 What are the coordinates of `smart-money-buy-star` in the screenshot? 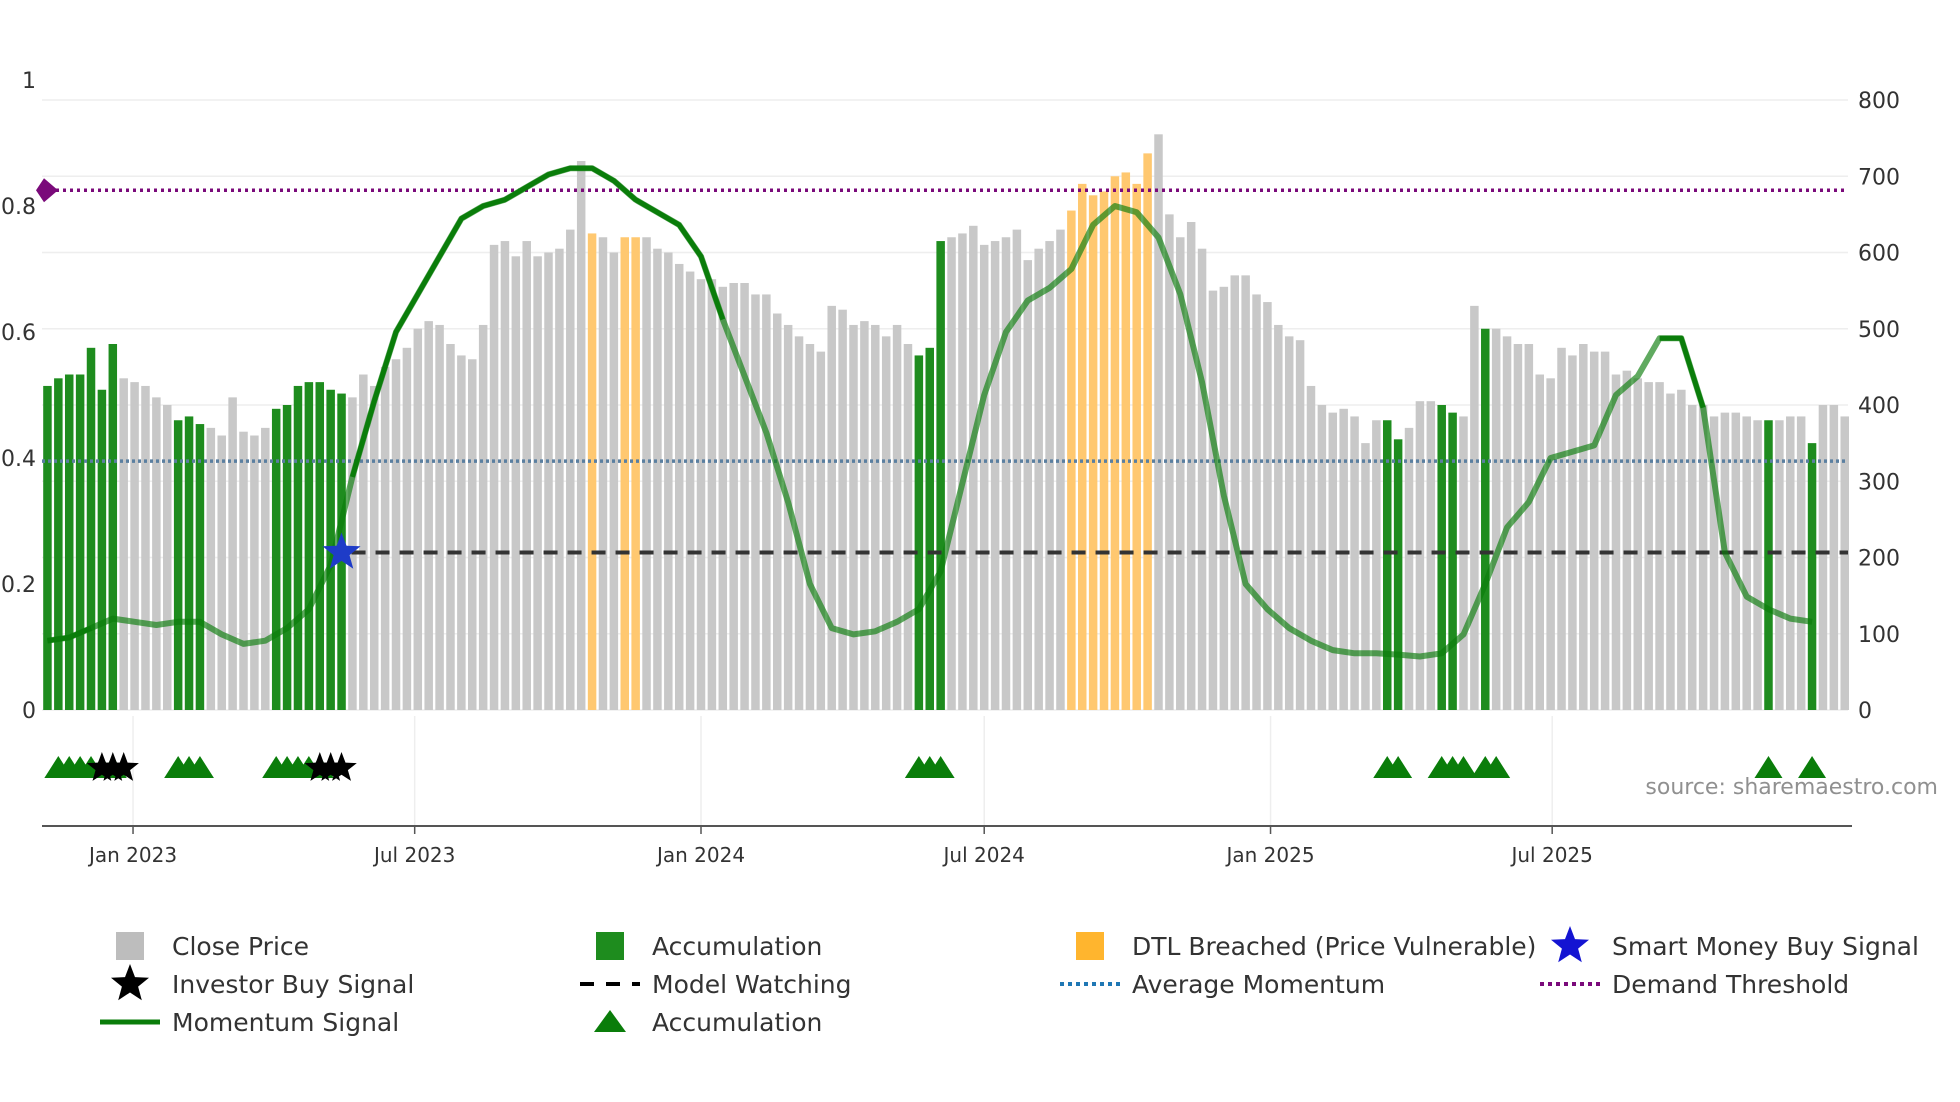 It's located at (341, 550).